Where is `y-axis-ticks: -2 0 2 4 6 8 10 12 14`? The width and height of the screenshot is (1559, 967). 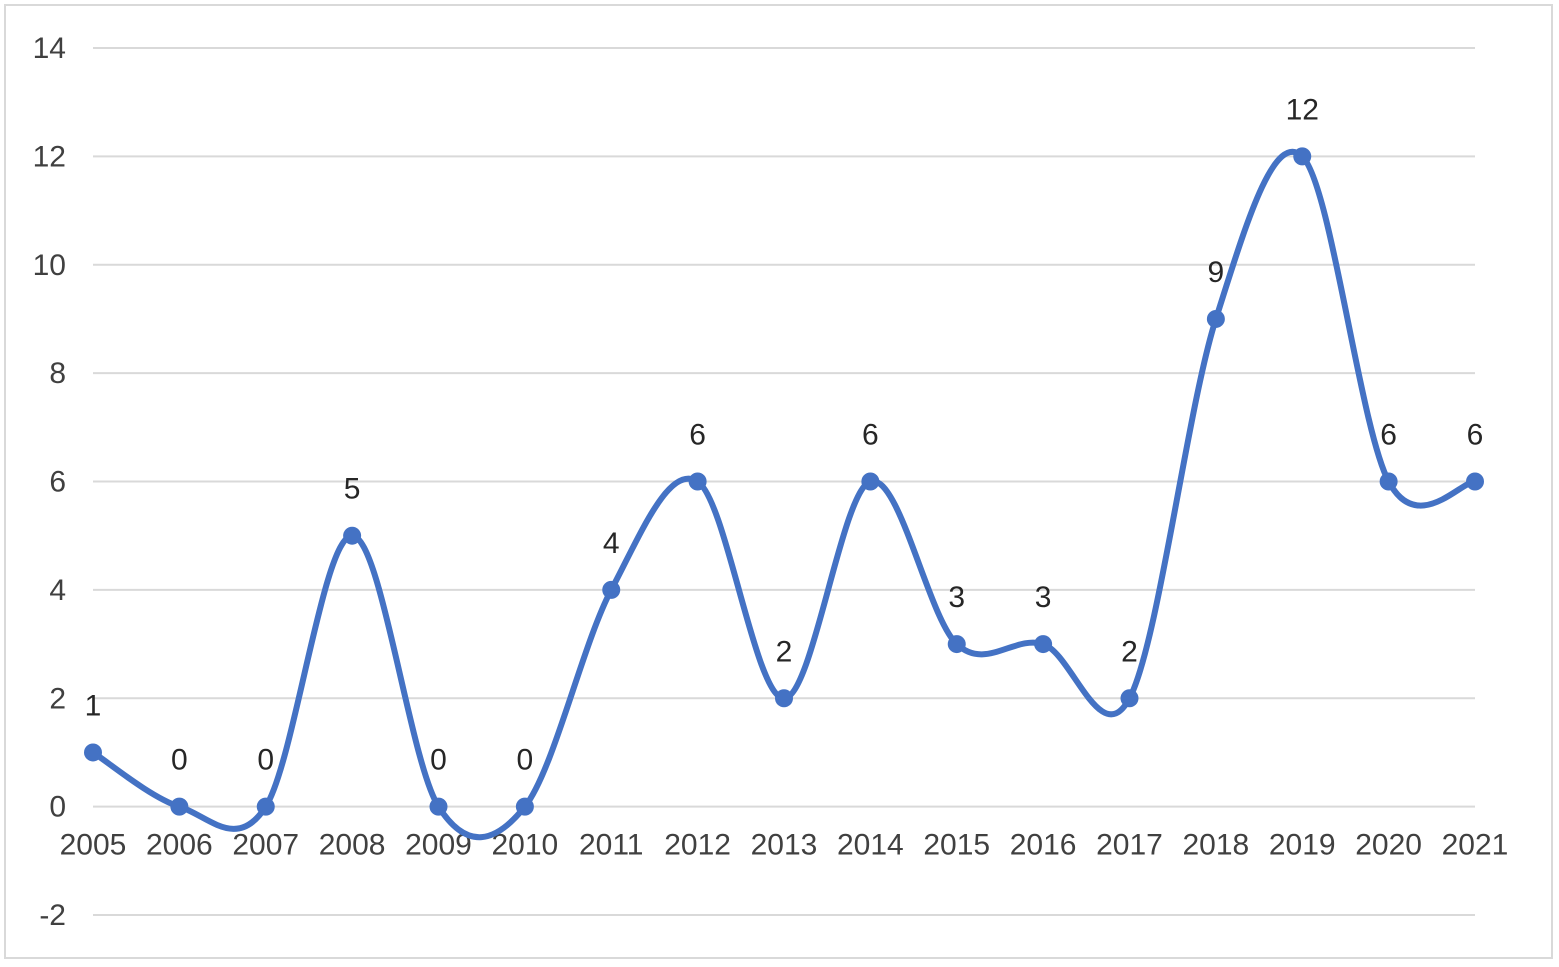 y-axis-ticks: -2 0 2 4 6 8 10 12 14 is located at coordinates (49, 482).